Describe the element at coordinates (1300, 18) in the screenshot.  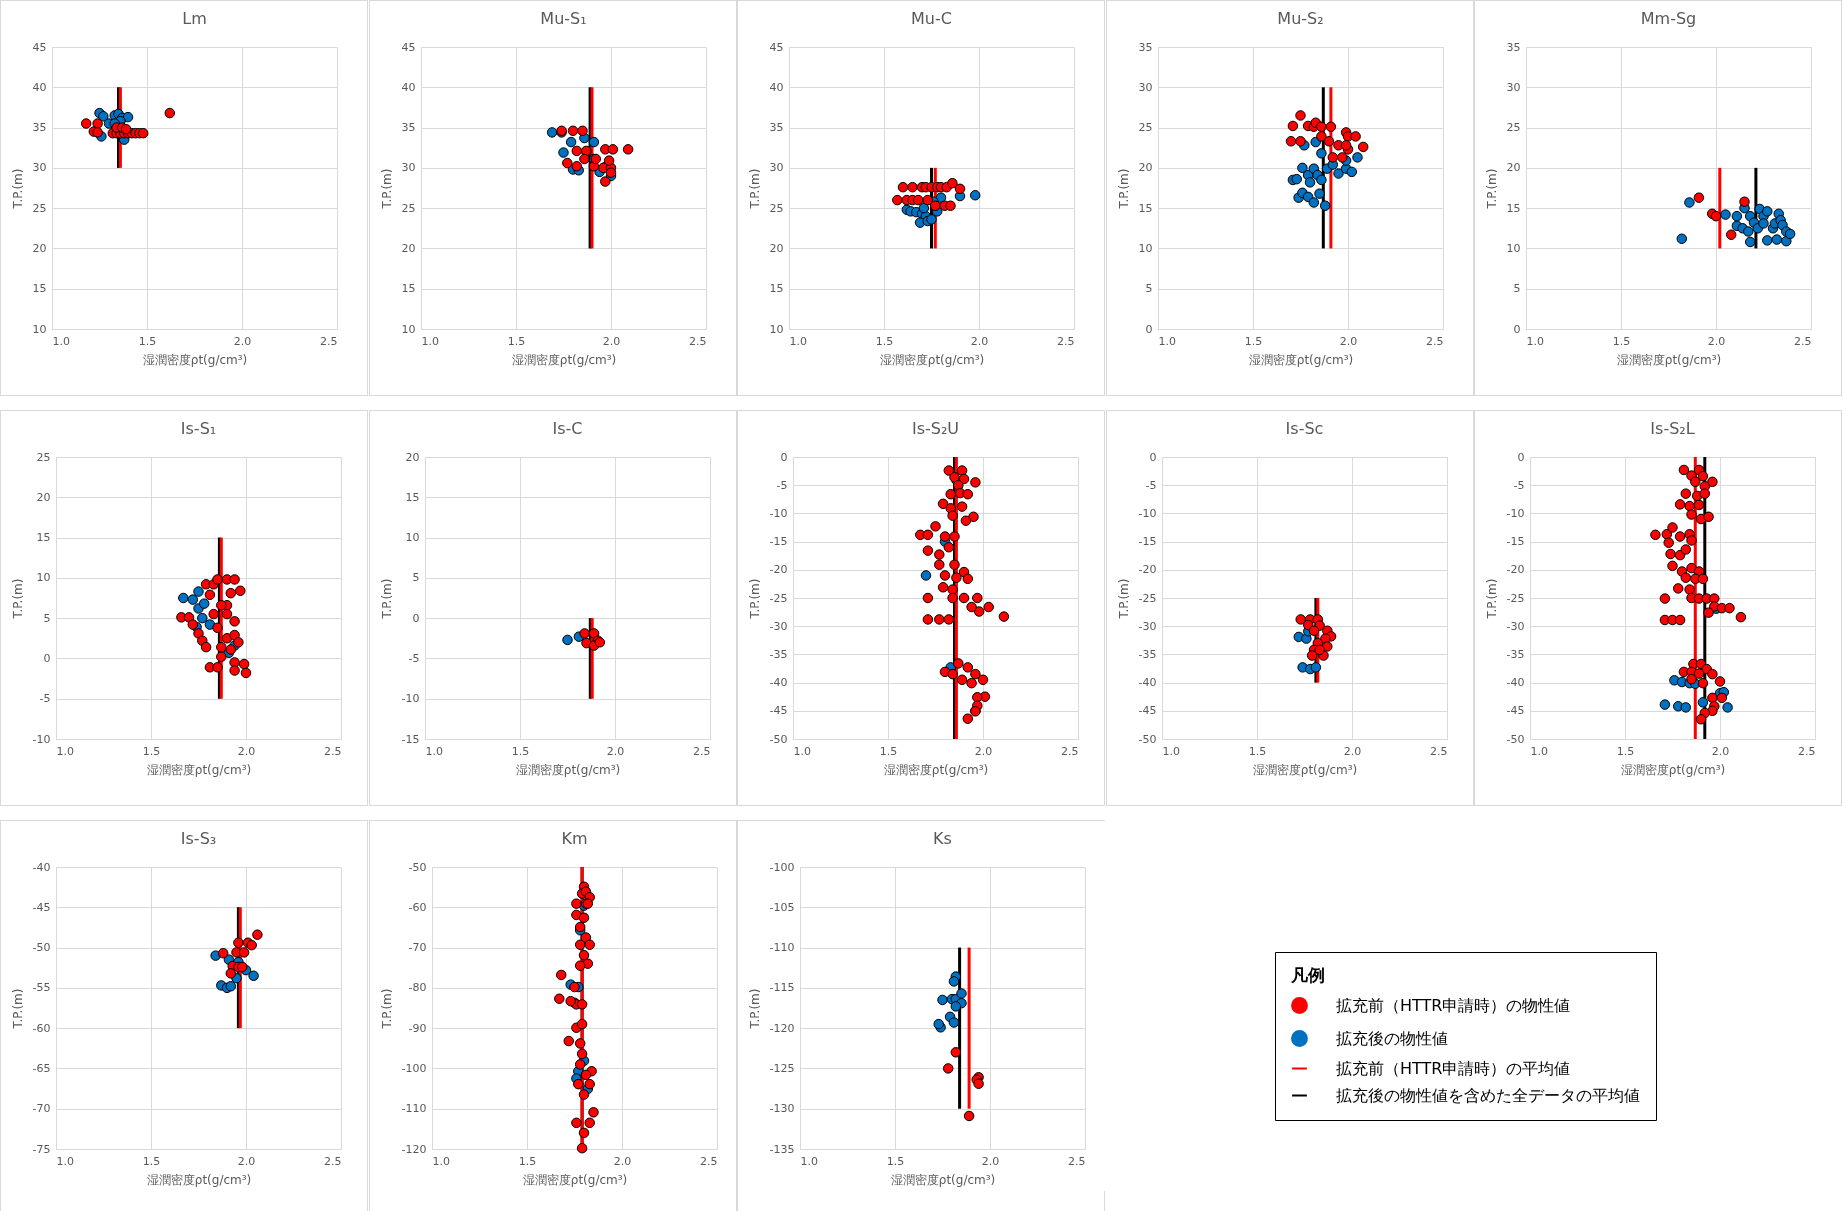
I see `chart-title: Mu-S₂` at that location.